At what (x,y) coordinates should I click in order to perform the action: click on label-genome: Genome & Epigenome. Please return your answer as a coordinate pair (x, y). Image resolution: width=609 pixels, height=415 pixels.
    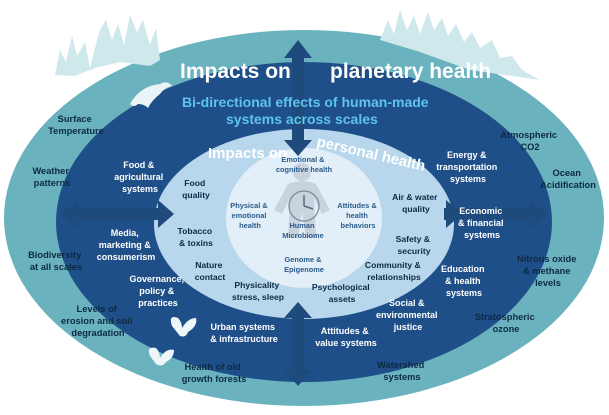
    Looking at the image, I should click on (304, 264).